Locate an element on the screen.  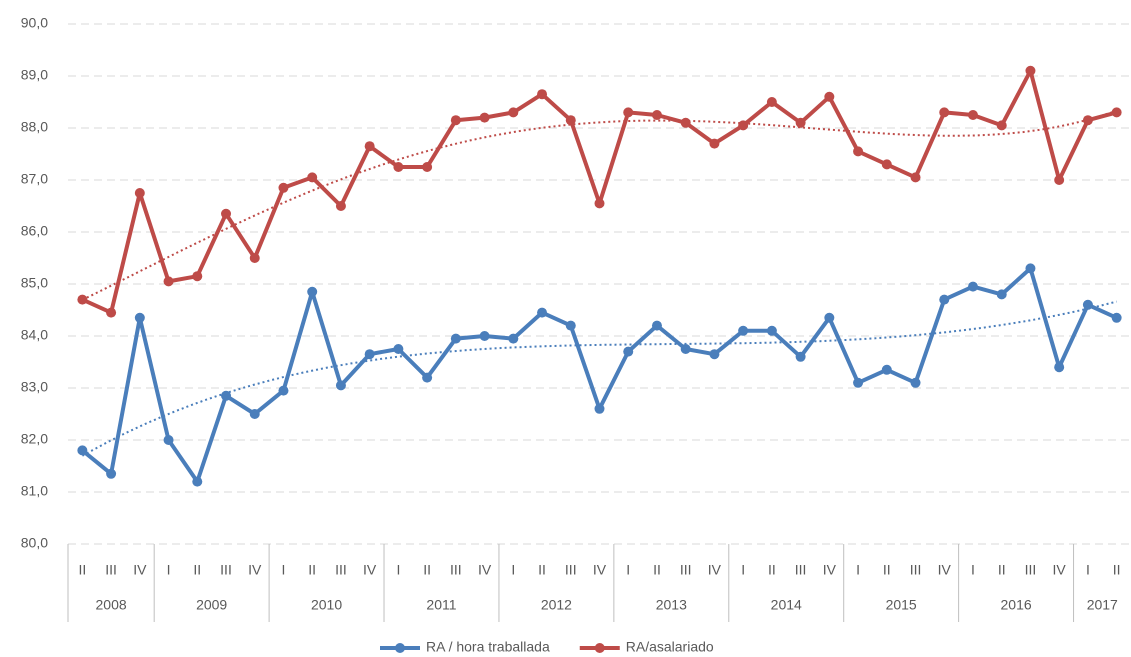
year-label: 2010 is located at coordinates (326, 605).